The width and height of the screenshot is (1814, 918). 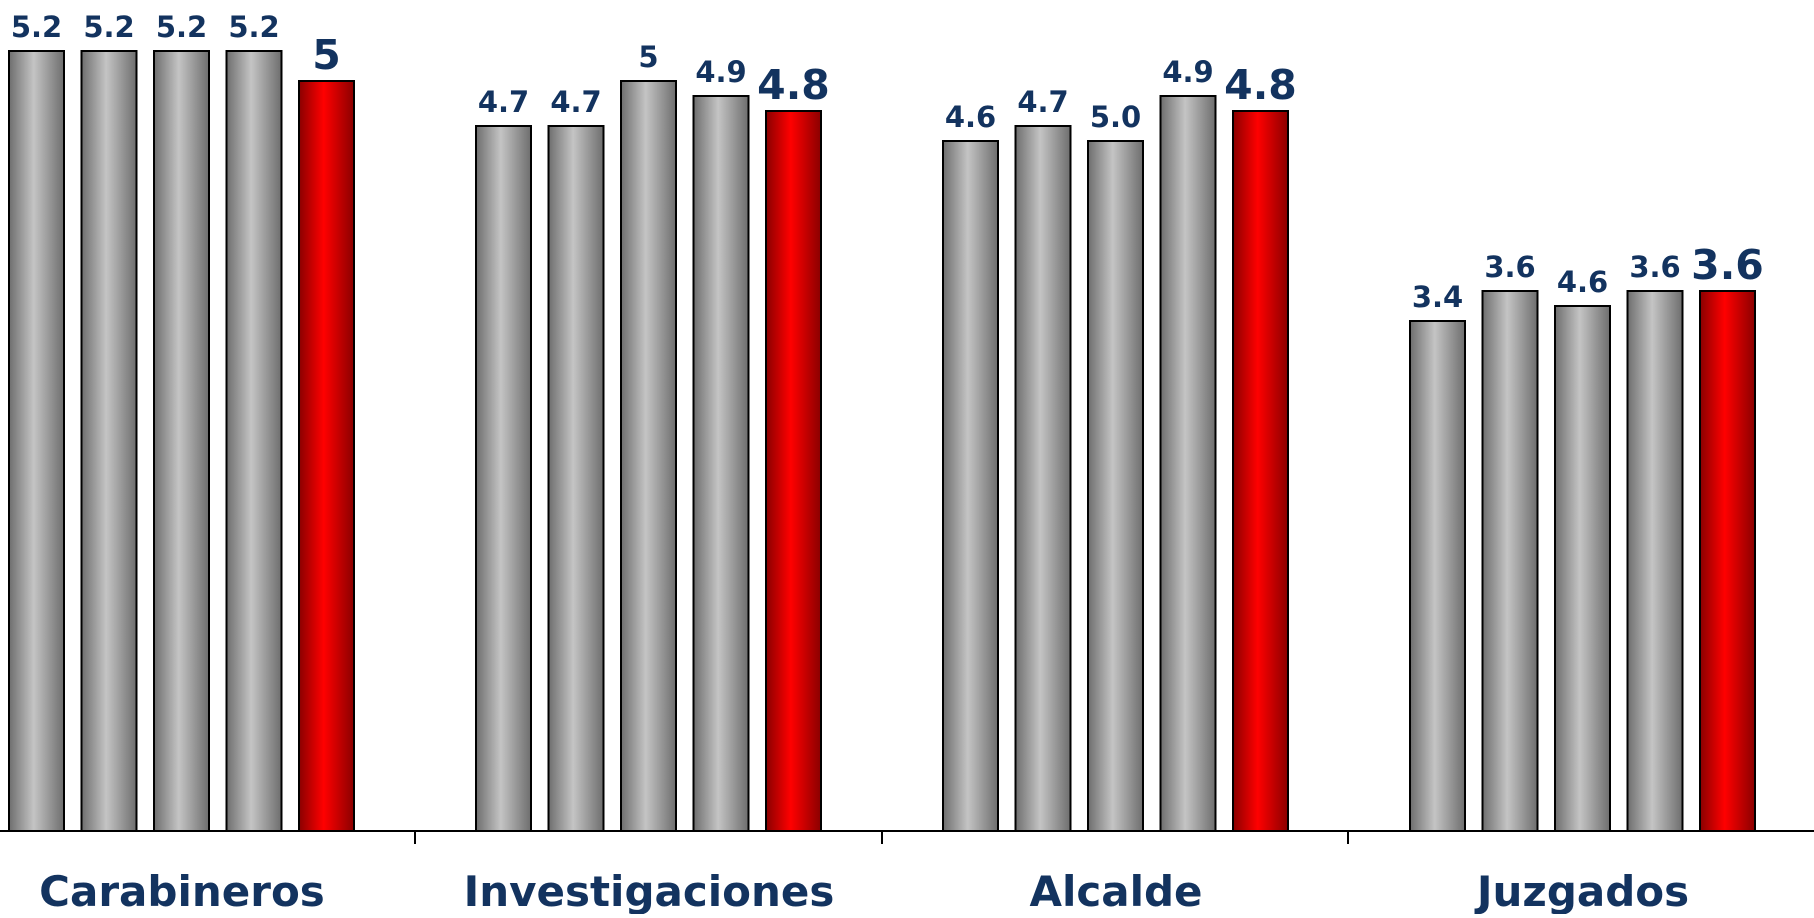 What do you see at coordinates (503, 102) in the screenshot?
I see `value-label-investigaciones-1: 4.7` at bounding box center [503, 102].